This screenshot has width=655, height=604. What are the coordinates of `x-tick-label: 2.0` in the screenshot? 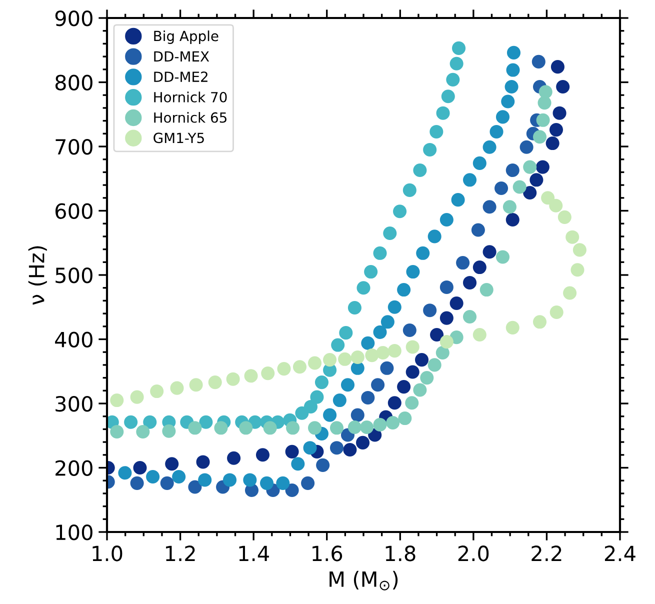 It's located at (473, 554).